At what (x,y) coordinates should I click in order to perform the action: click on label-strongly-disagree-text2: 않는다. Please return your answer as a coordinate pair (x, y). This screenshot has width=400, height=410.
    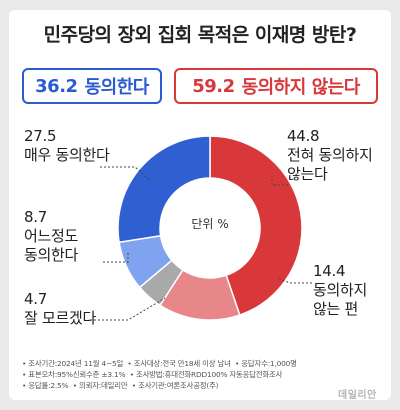
    Looking at the image, I should click on (307, 174).